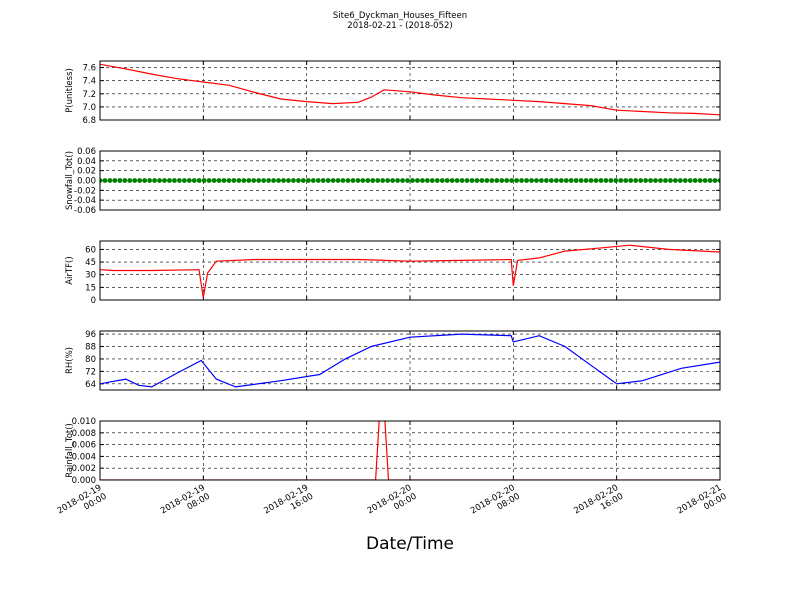 This screenshot has width=800, height=600. I want to click on y-tick-label: 64, so click(90, 385).